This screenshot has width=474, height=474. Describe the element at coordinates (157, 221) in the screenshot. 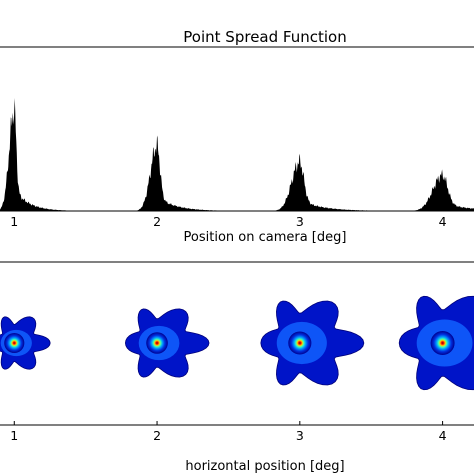

I see `top-x-tick-label: 2` at that location.